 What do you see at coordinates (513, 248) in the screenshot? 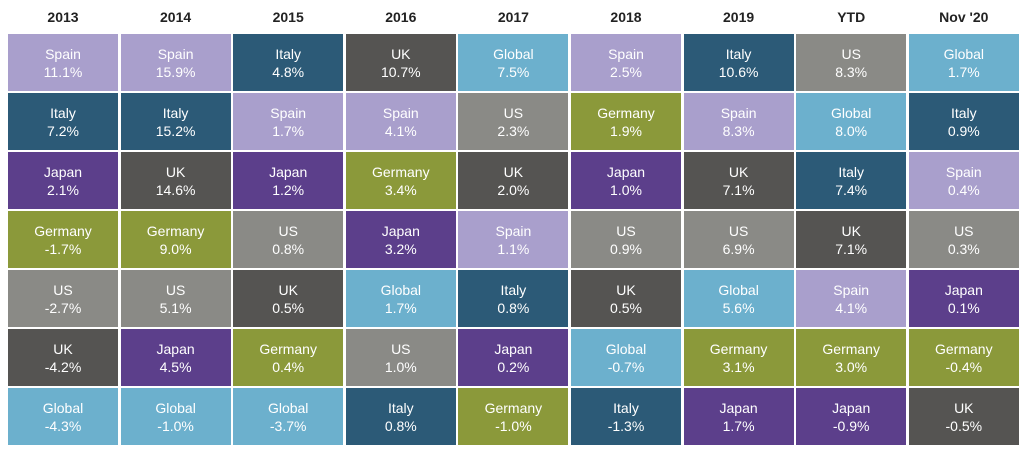
I see `return: 1.1%` at bounding box center [513, 248].